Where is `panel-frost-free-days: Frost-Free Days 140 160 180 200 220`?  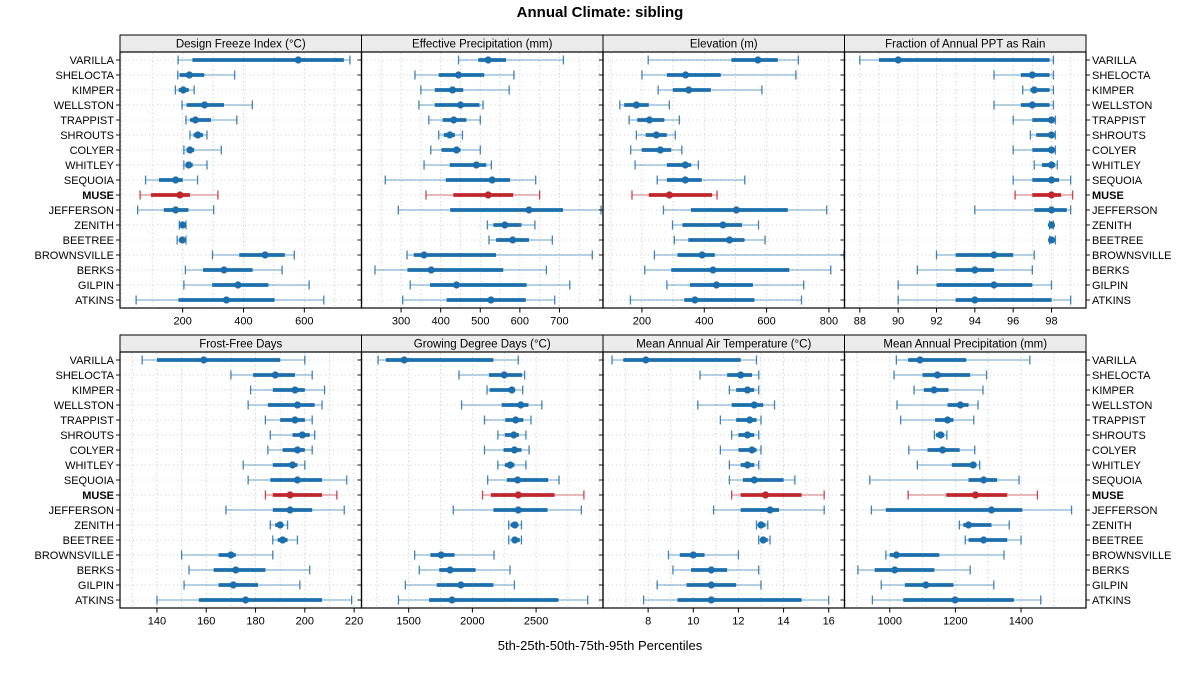
panel-frost-free-days: Frost-Free Days 140 160 180 200 220 is located at coordinates (239, 481).